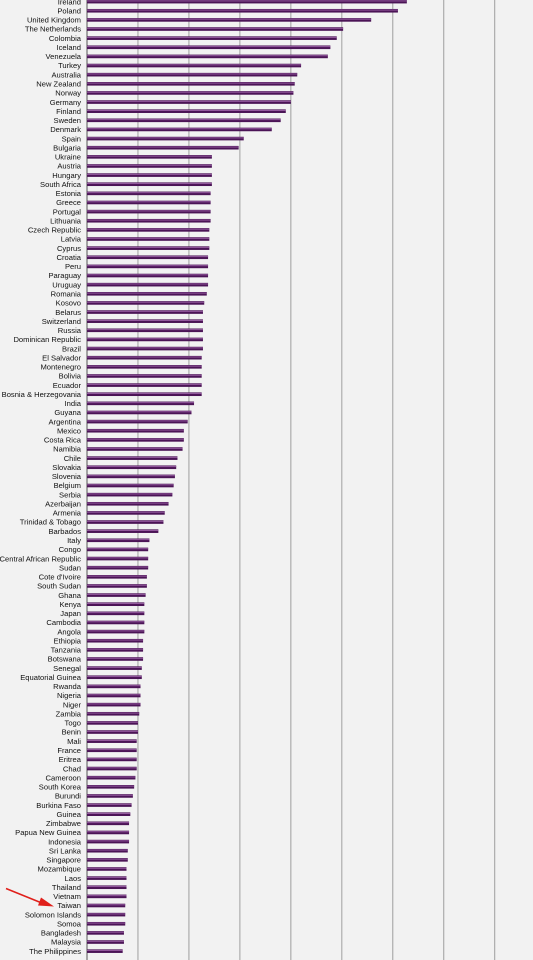 This screenshot has width=533, height=960. I want to click on category-label: Bosnia & Herzegovania, so click(42, 394).